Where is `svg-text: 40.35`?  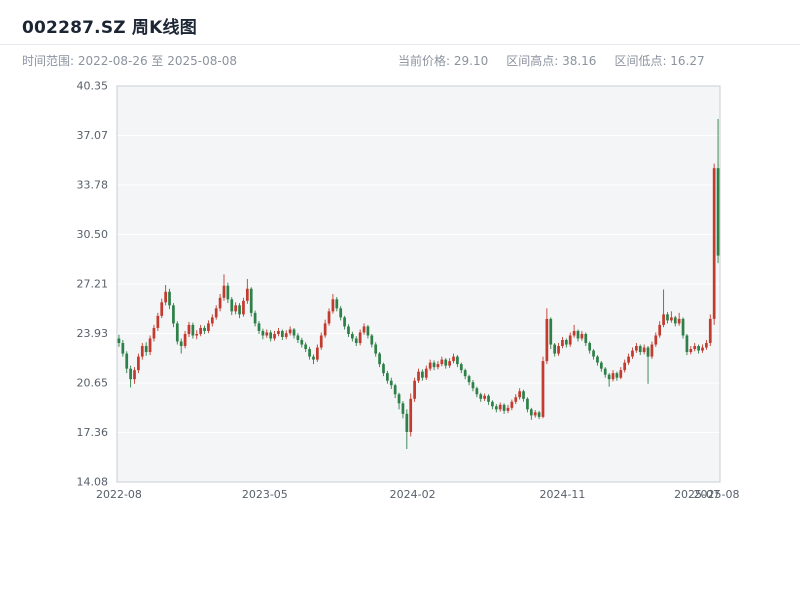 svg-text: 40.35 is located at coordinates (93, 86).